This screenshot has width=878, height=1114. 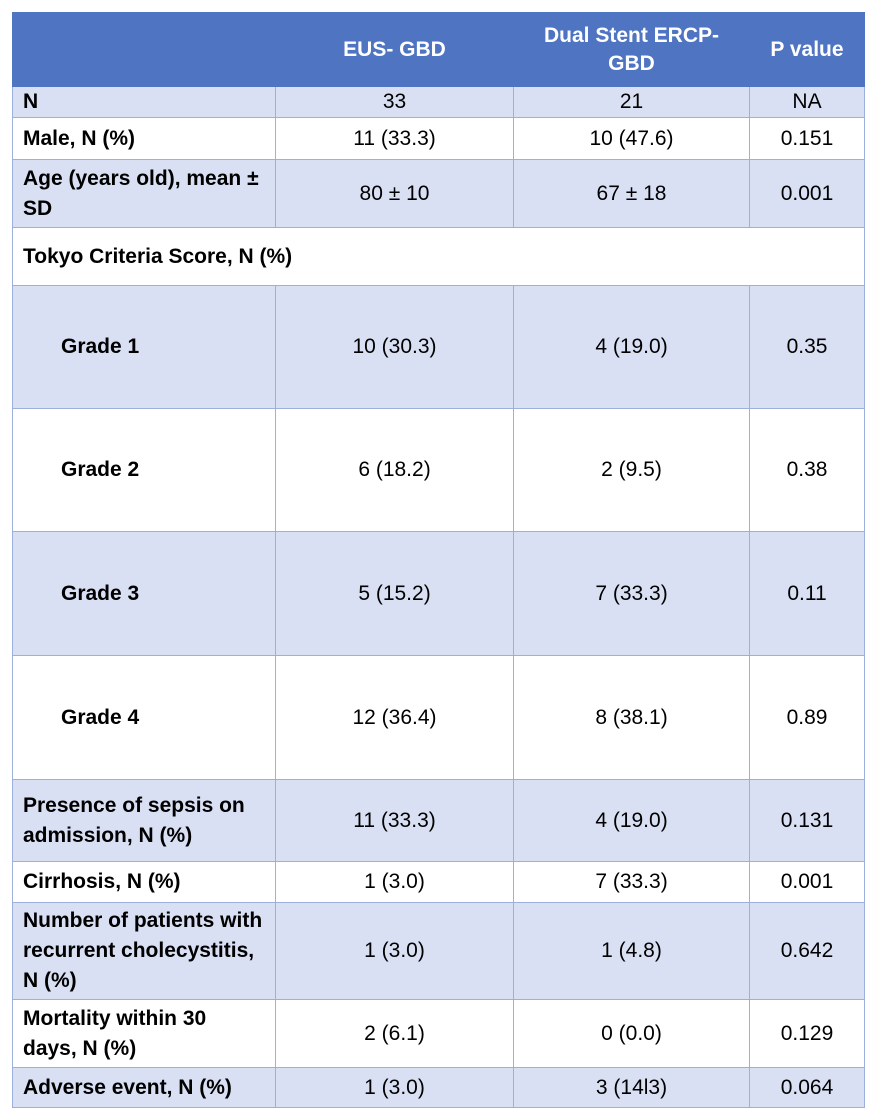 I want to click on cell-eus-gbd: 80 ± 10, so click(x=394, y=193).